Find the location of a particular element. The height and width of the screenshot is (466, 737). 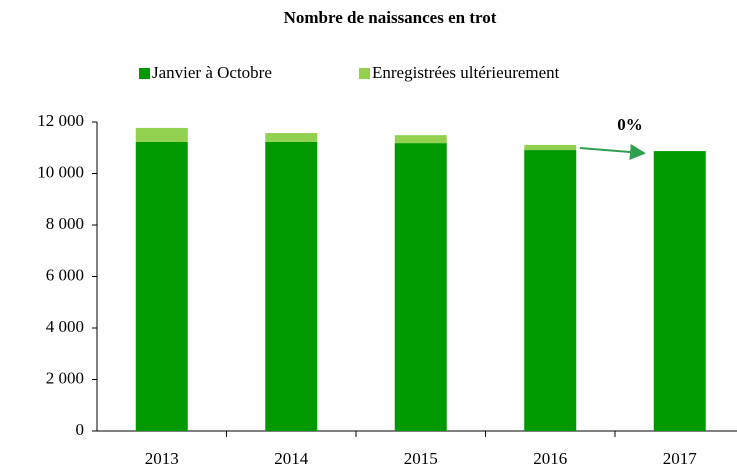

x-tick-label: 2014 is located at coordinates (291, 457).